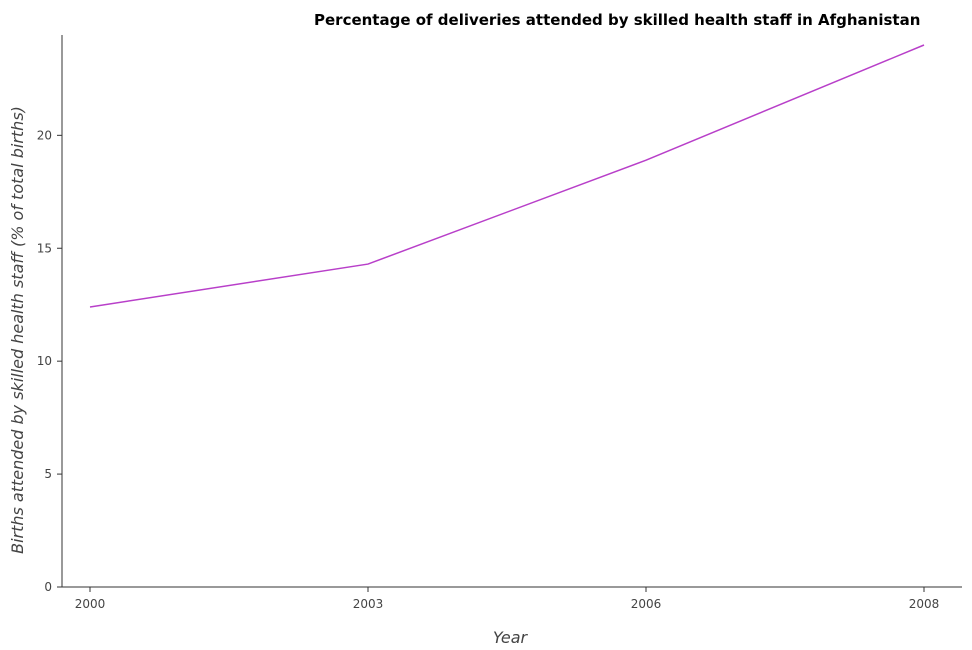  Describe the element at coordinates (368, 604) in the screenshot. I see `x-tick-label: 2003` at that location.